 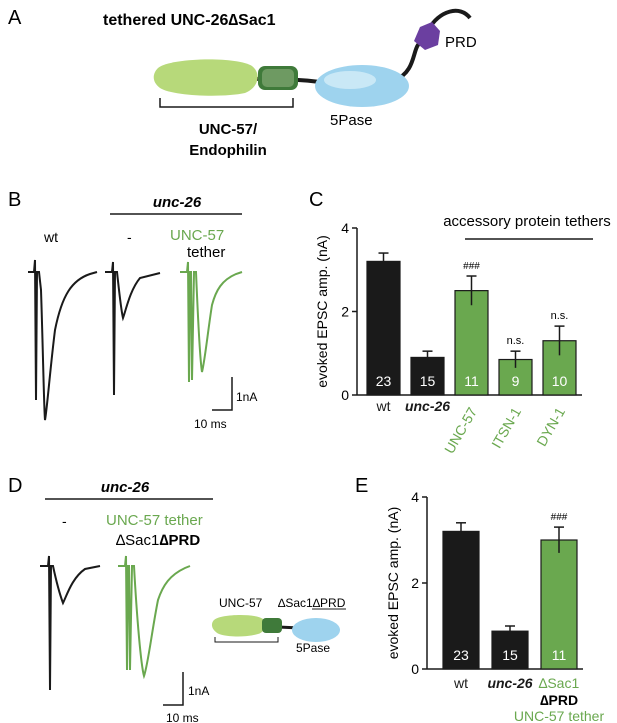 I want to click on b-tether-label-2: tether, so click(x=206, y=252).